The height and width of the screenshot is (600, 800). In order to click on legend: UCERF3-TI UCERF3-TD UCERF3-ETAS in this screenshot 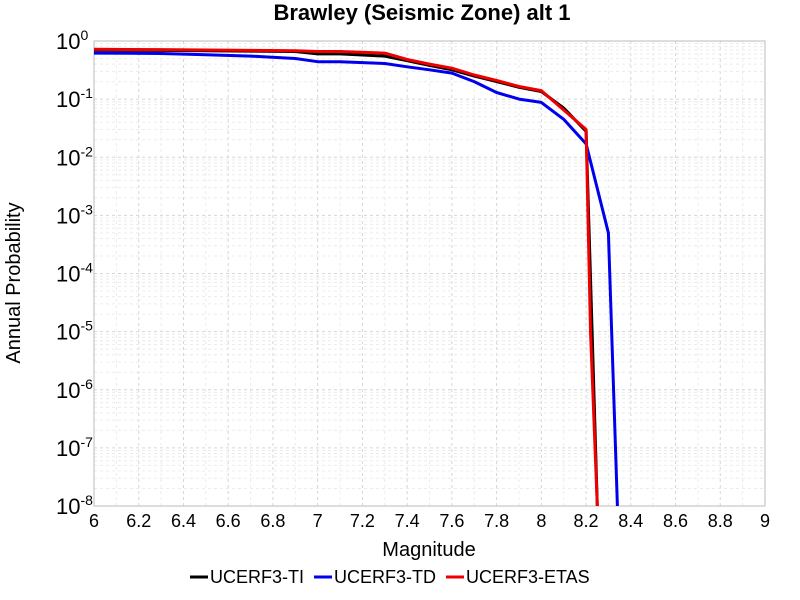, I will do `click(390, 577)`.